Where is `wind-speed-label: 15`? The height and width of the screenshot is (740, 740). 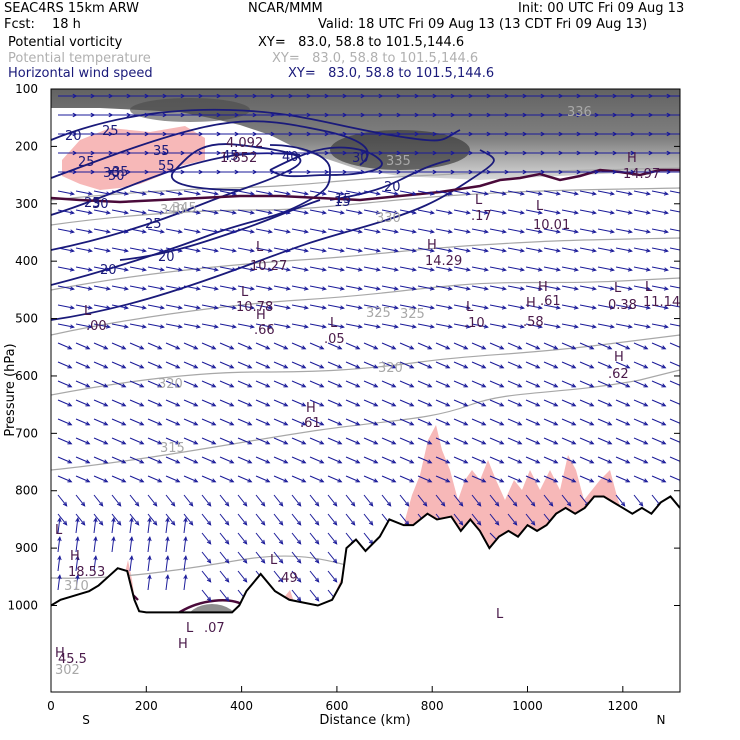 wind-speed-label: 15 is located at coordinates (342, 202).